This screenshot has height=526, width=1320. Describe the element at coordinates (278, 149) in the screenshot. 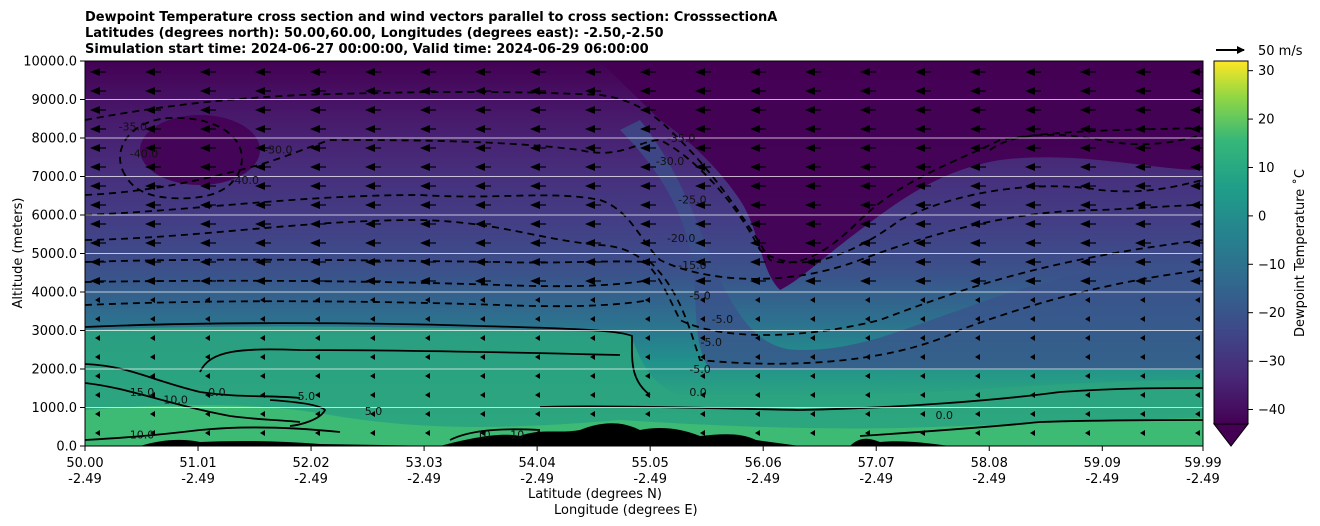

I see `contour-label: -30.0` at that location.